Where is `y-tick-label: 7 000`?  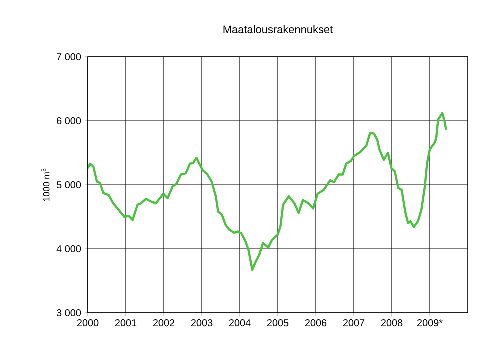
y-tick-label: 7 000 is located at coordinates (69, 57).